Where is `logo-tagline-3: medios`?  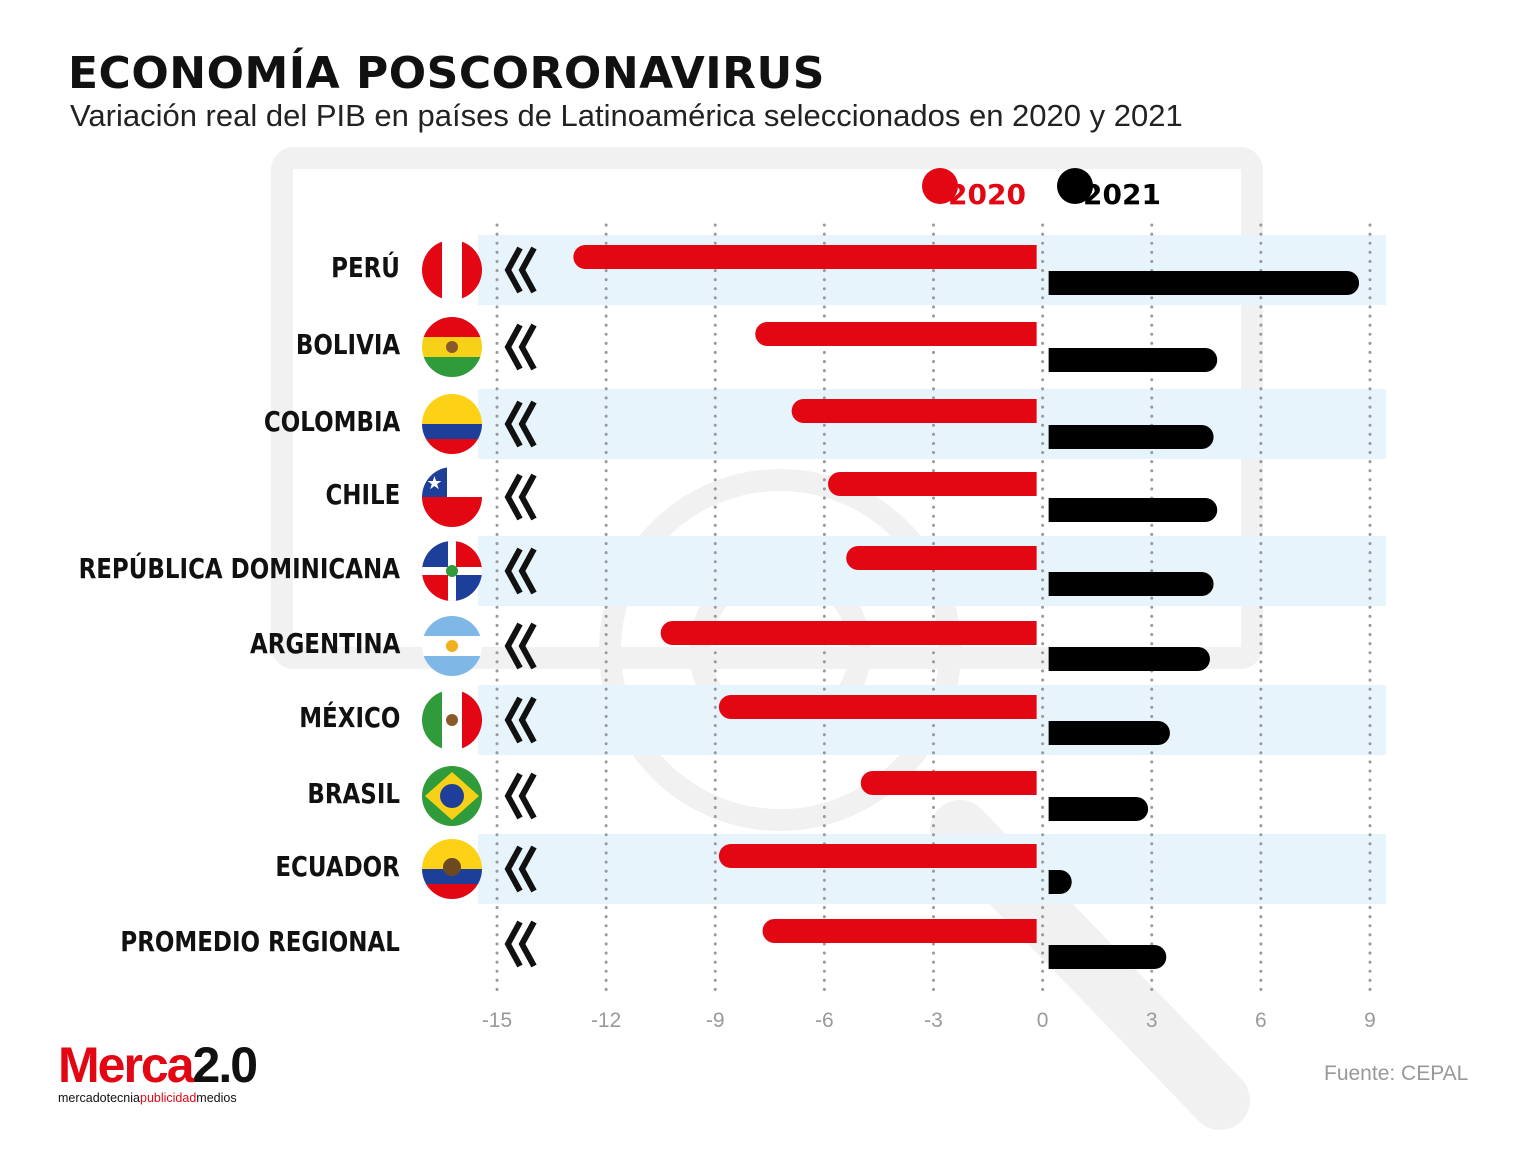
logo-tagline-3: medios is located at coordinates (216, 1098).